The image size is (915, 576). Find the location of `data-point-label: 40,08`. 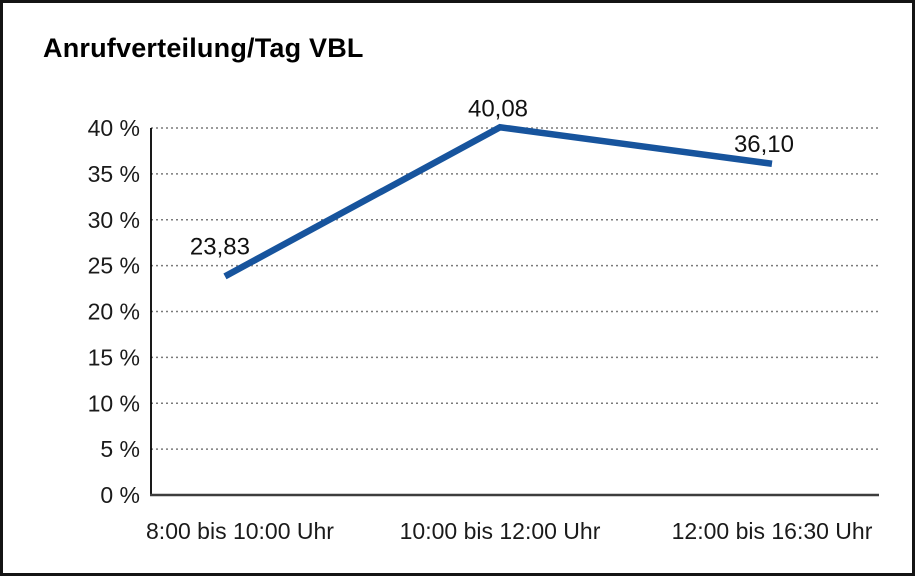

data-point-label: 40,08 is located at coordinates (498, 108).